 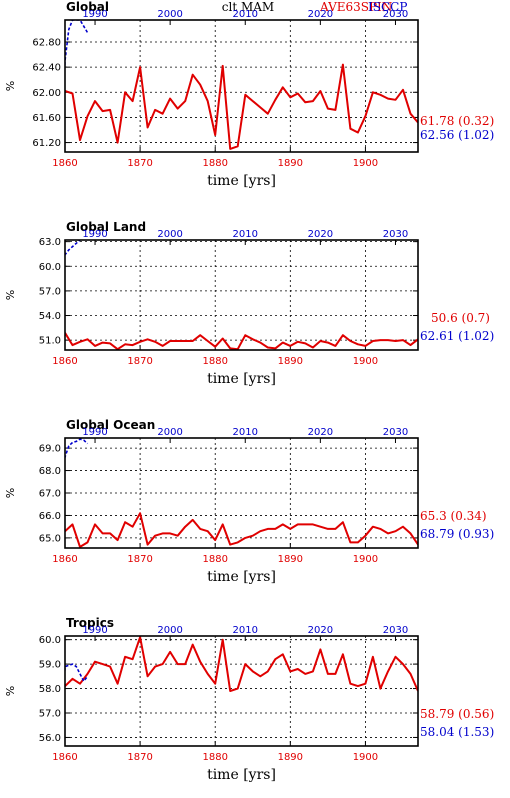 I want to click on series-line-isccp, so click(x=73, y=249).